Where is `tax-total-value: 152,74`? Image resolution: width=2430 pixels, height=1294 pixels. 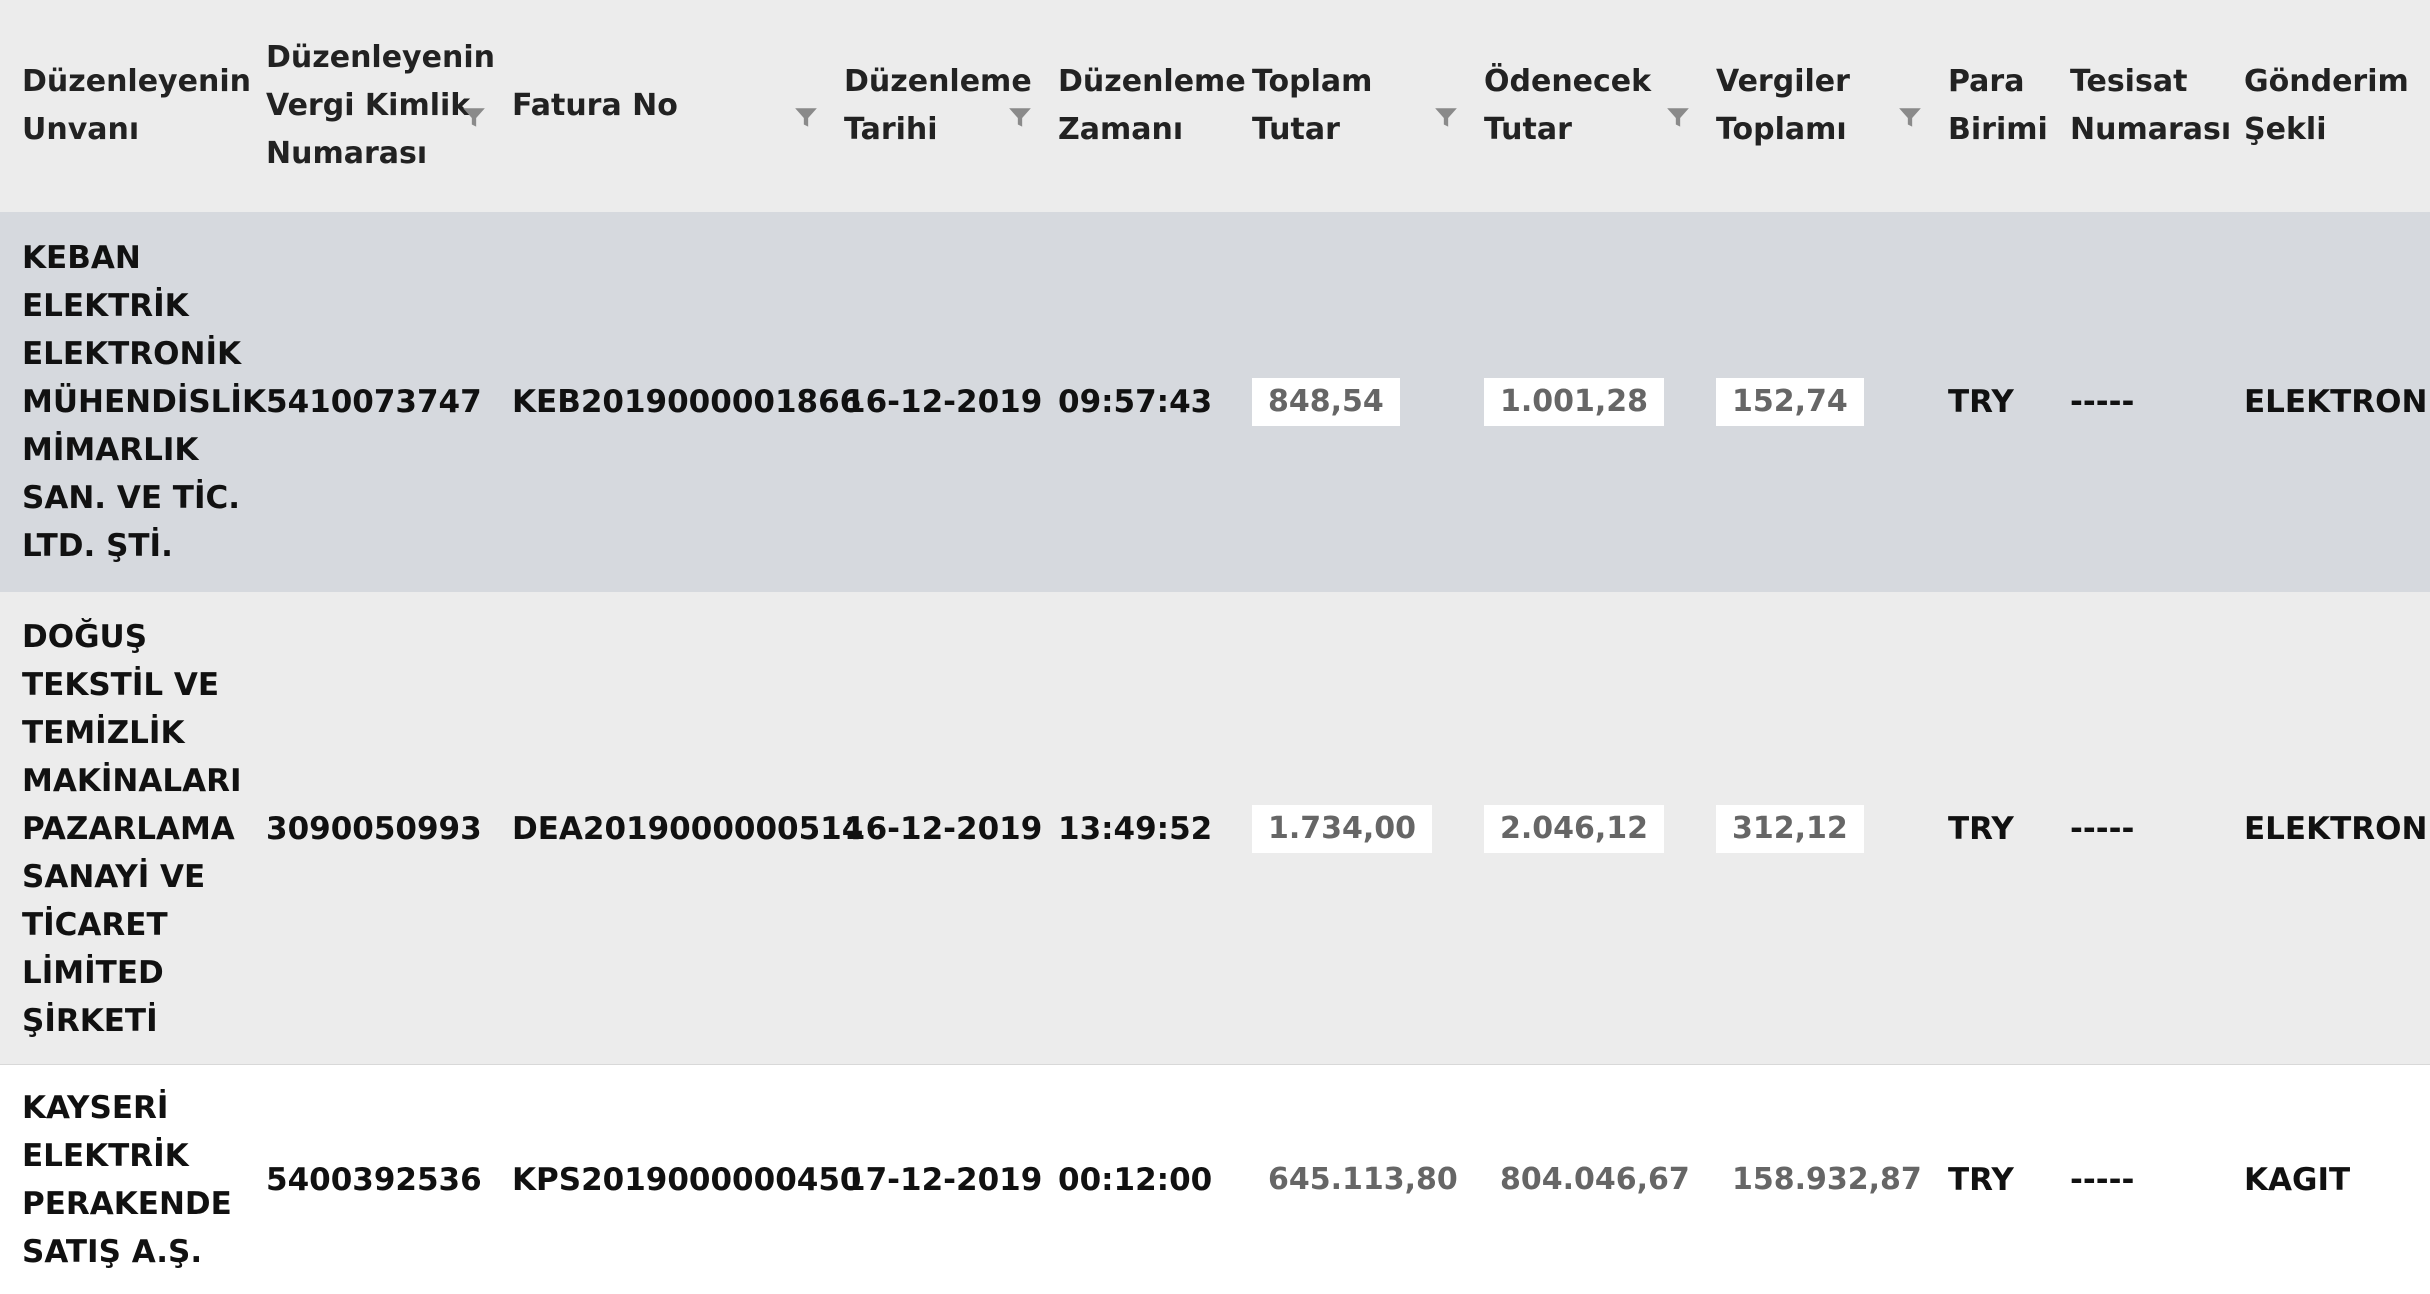
tax-total-value: 152,74 is located at coordinates (1790, 402).